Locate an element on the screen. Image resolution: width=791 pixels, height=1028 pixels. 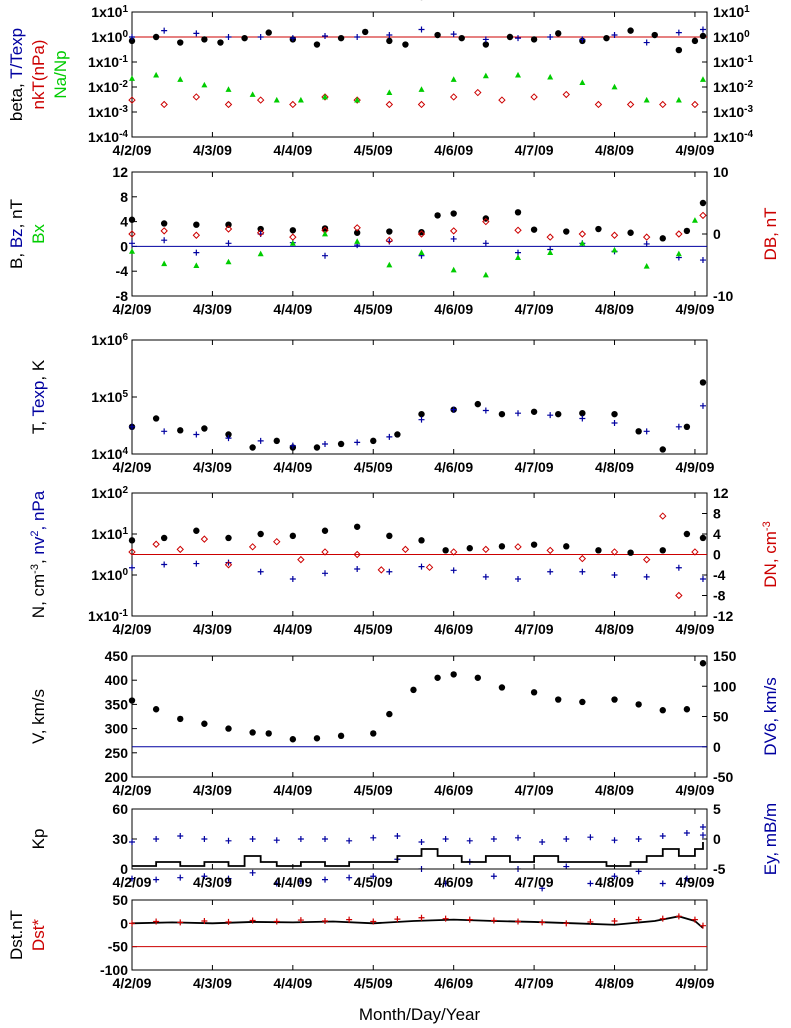
x-tick-label: 4/7/09 is located at coordinates (534, 309).